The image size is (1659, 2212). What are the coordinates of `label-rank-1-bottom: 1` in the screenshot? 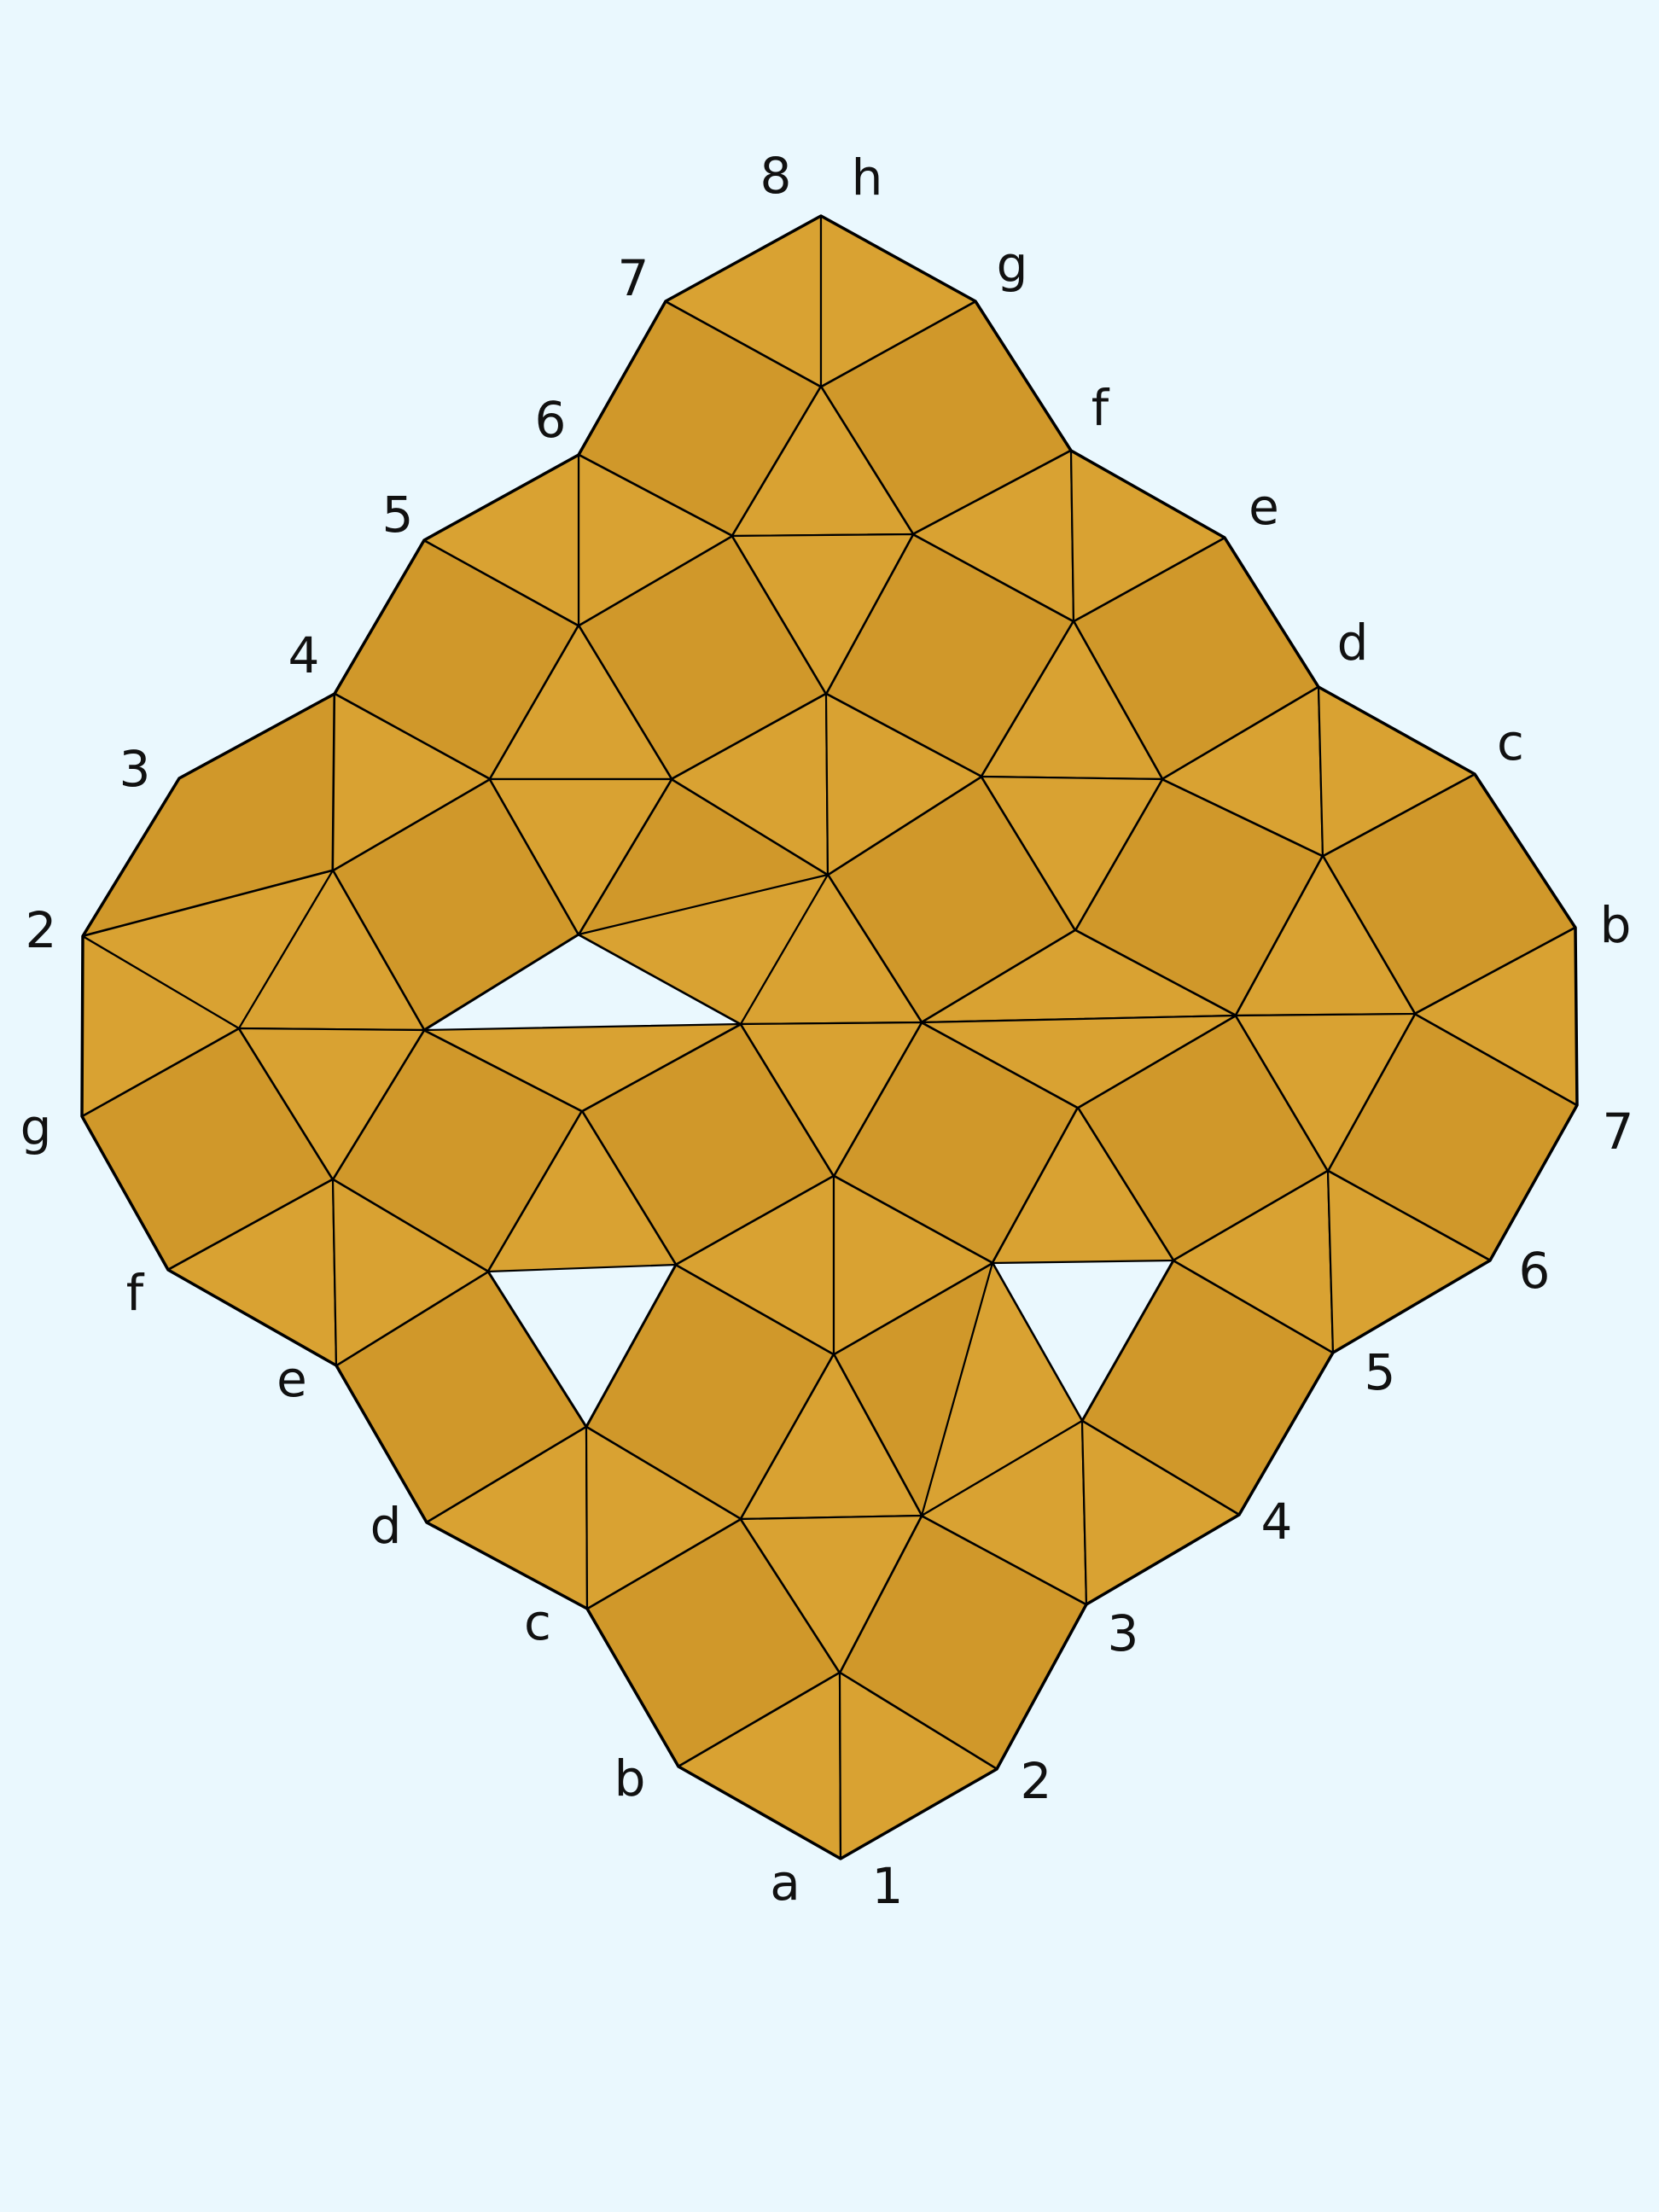 It's located at (888, 1886).